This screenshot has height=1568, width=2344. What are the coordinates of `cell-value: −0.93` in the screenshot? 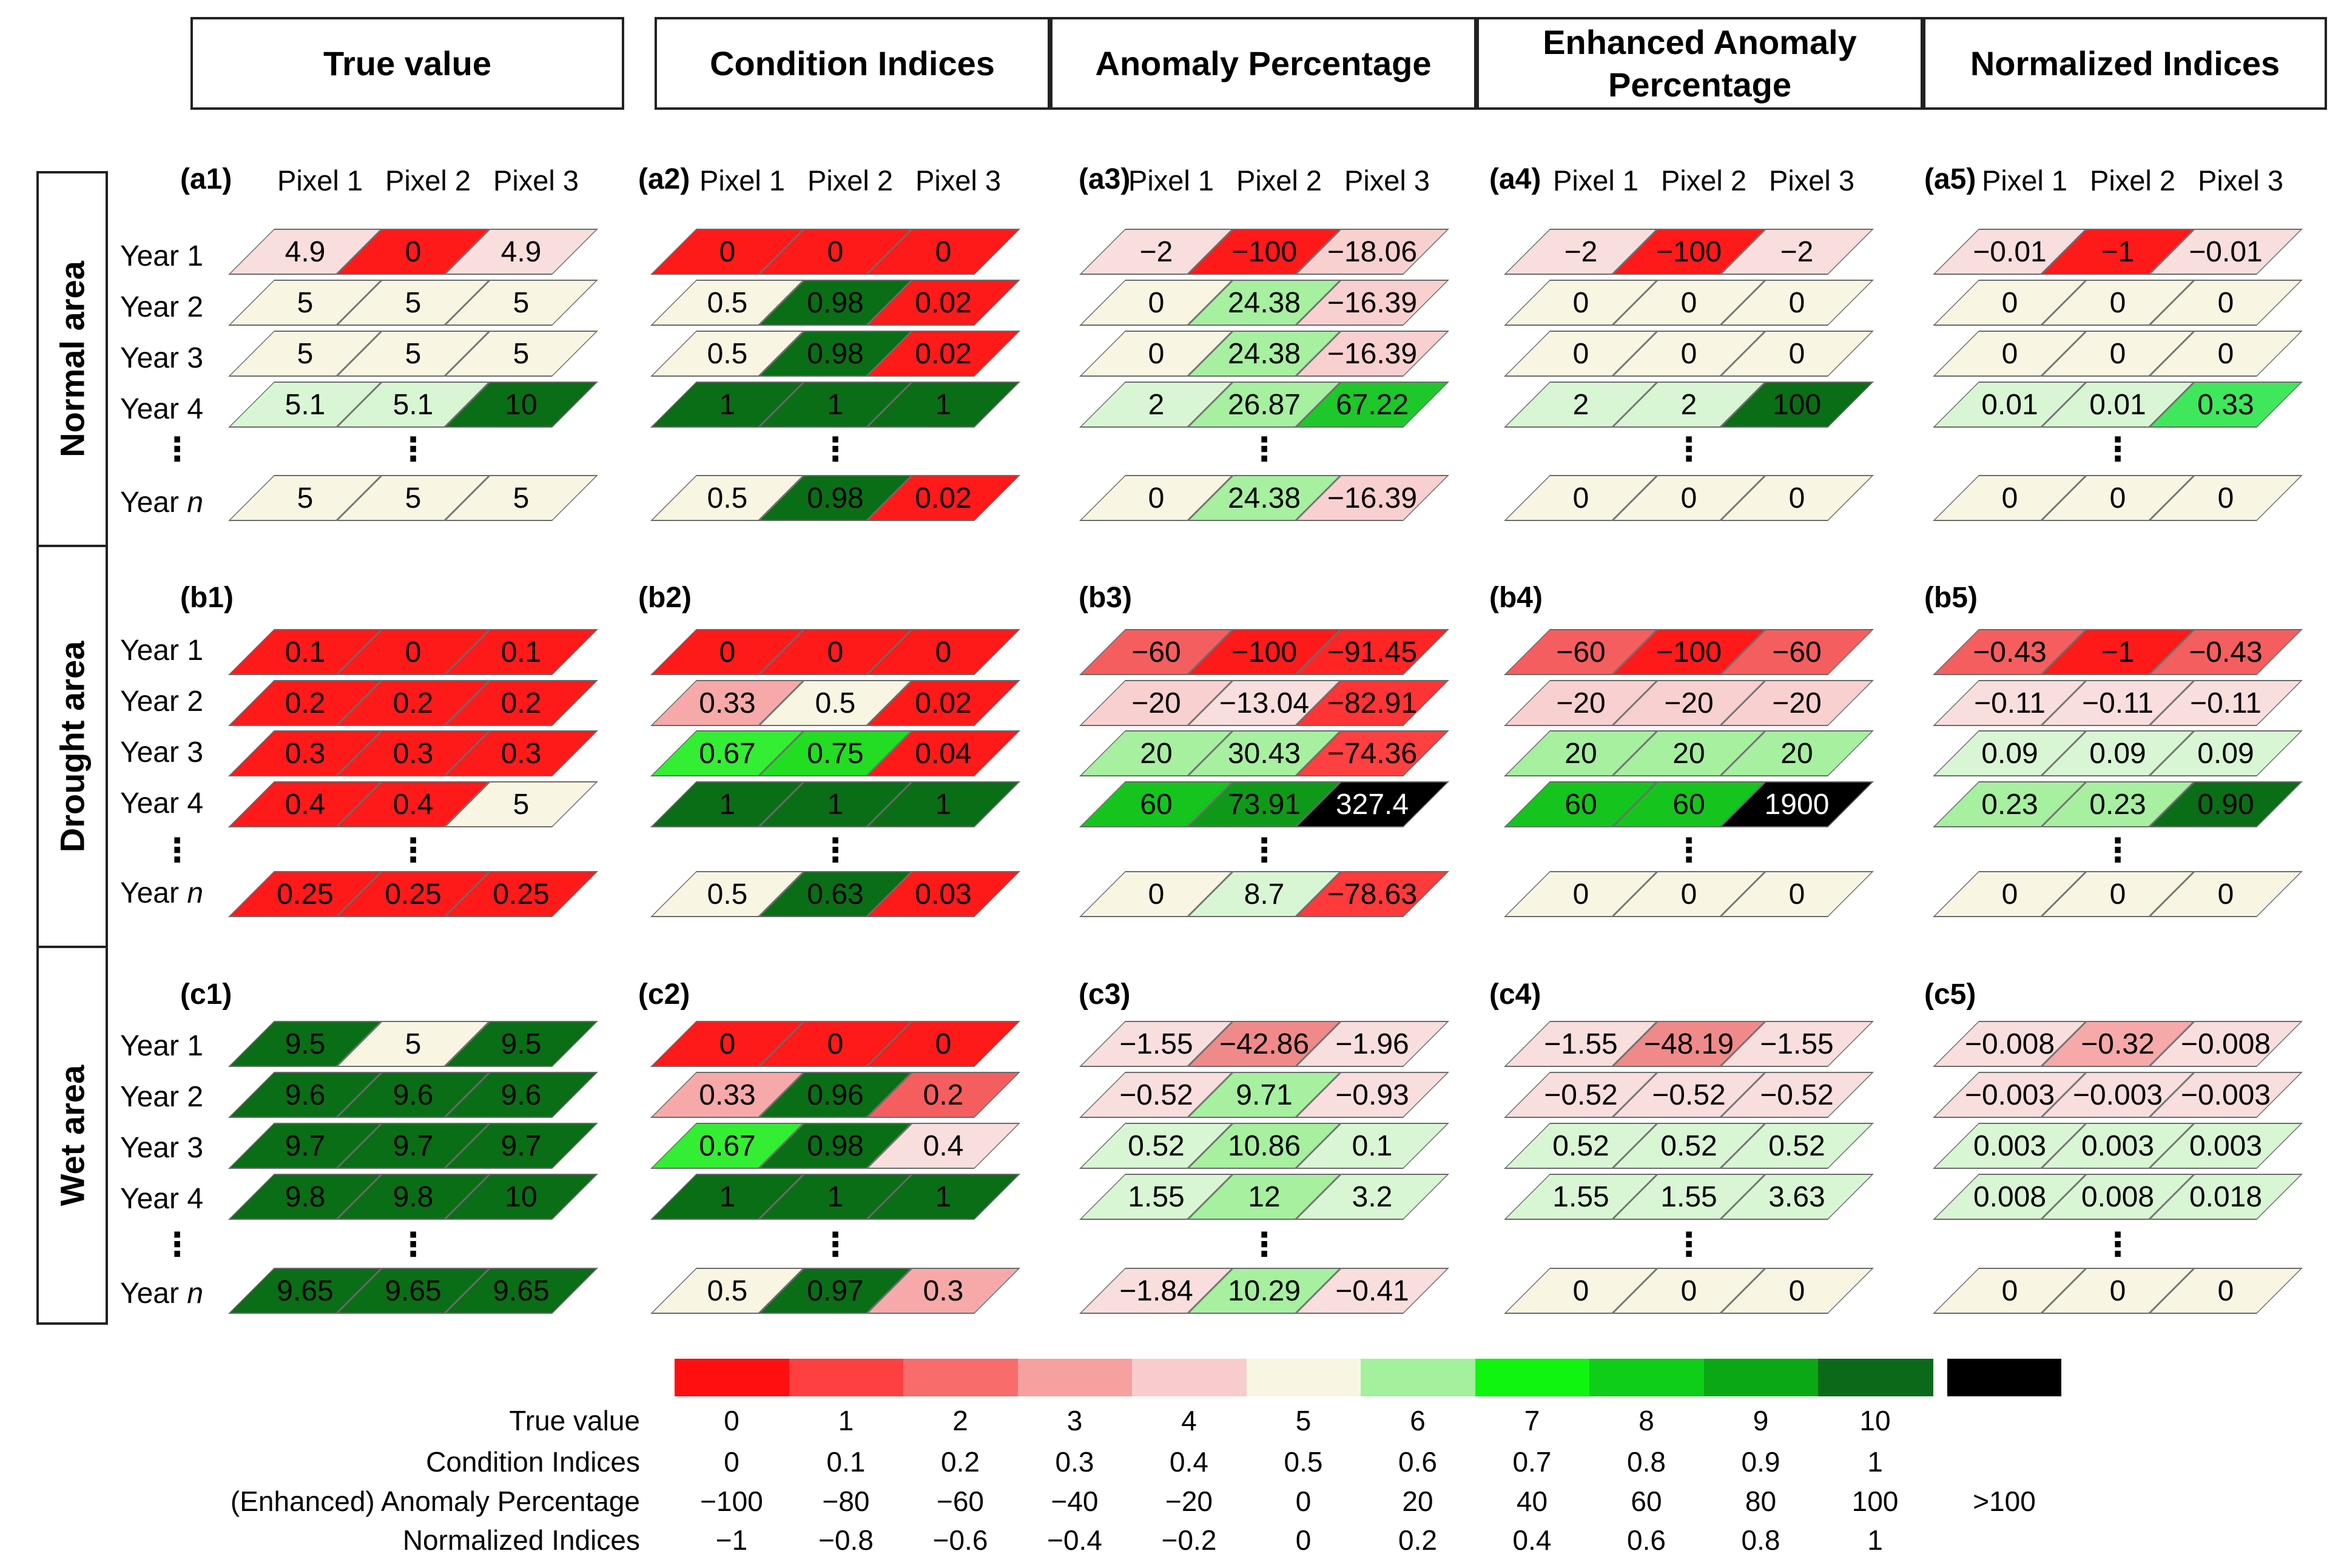 It's located at (1372, 1094).